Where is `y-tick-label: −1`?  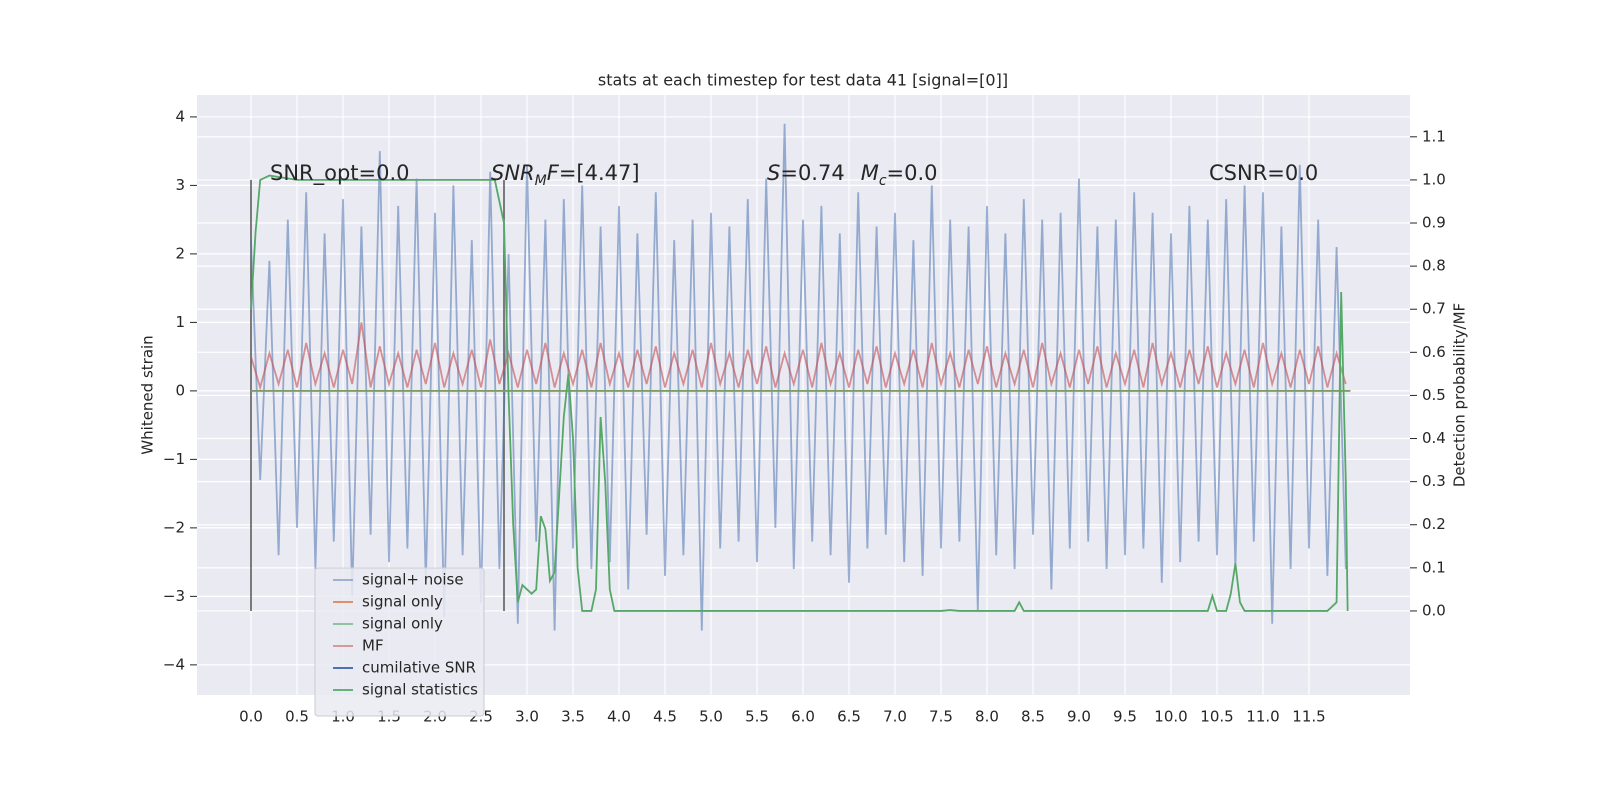
y-tick-label: −1 is located at coordinates (174, 459).